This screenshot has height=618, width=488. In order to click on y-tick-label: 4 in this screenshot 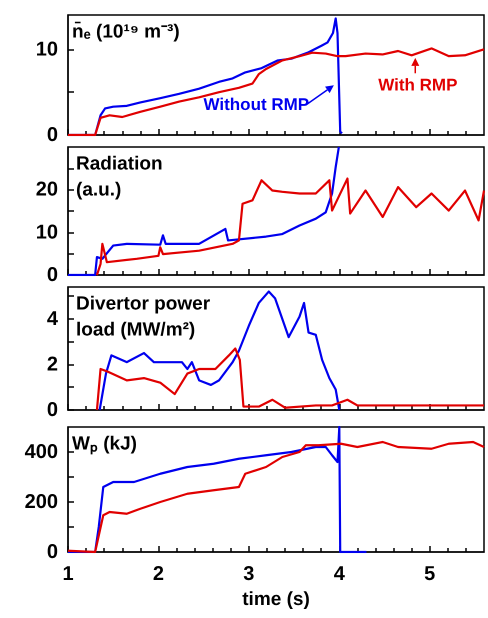, I will do `click(52, 319)`.